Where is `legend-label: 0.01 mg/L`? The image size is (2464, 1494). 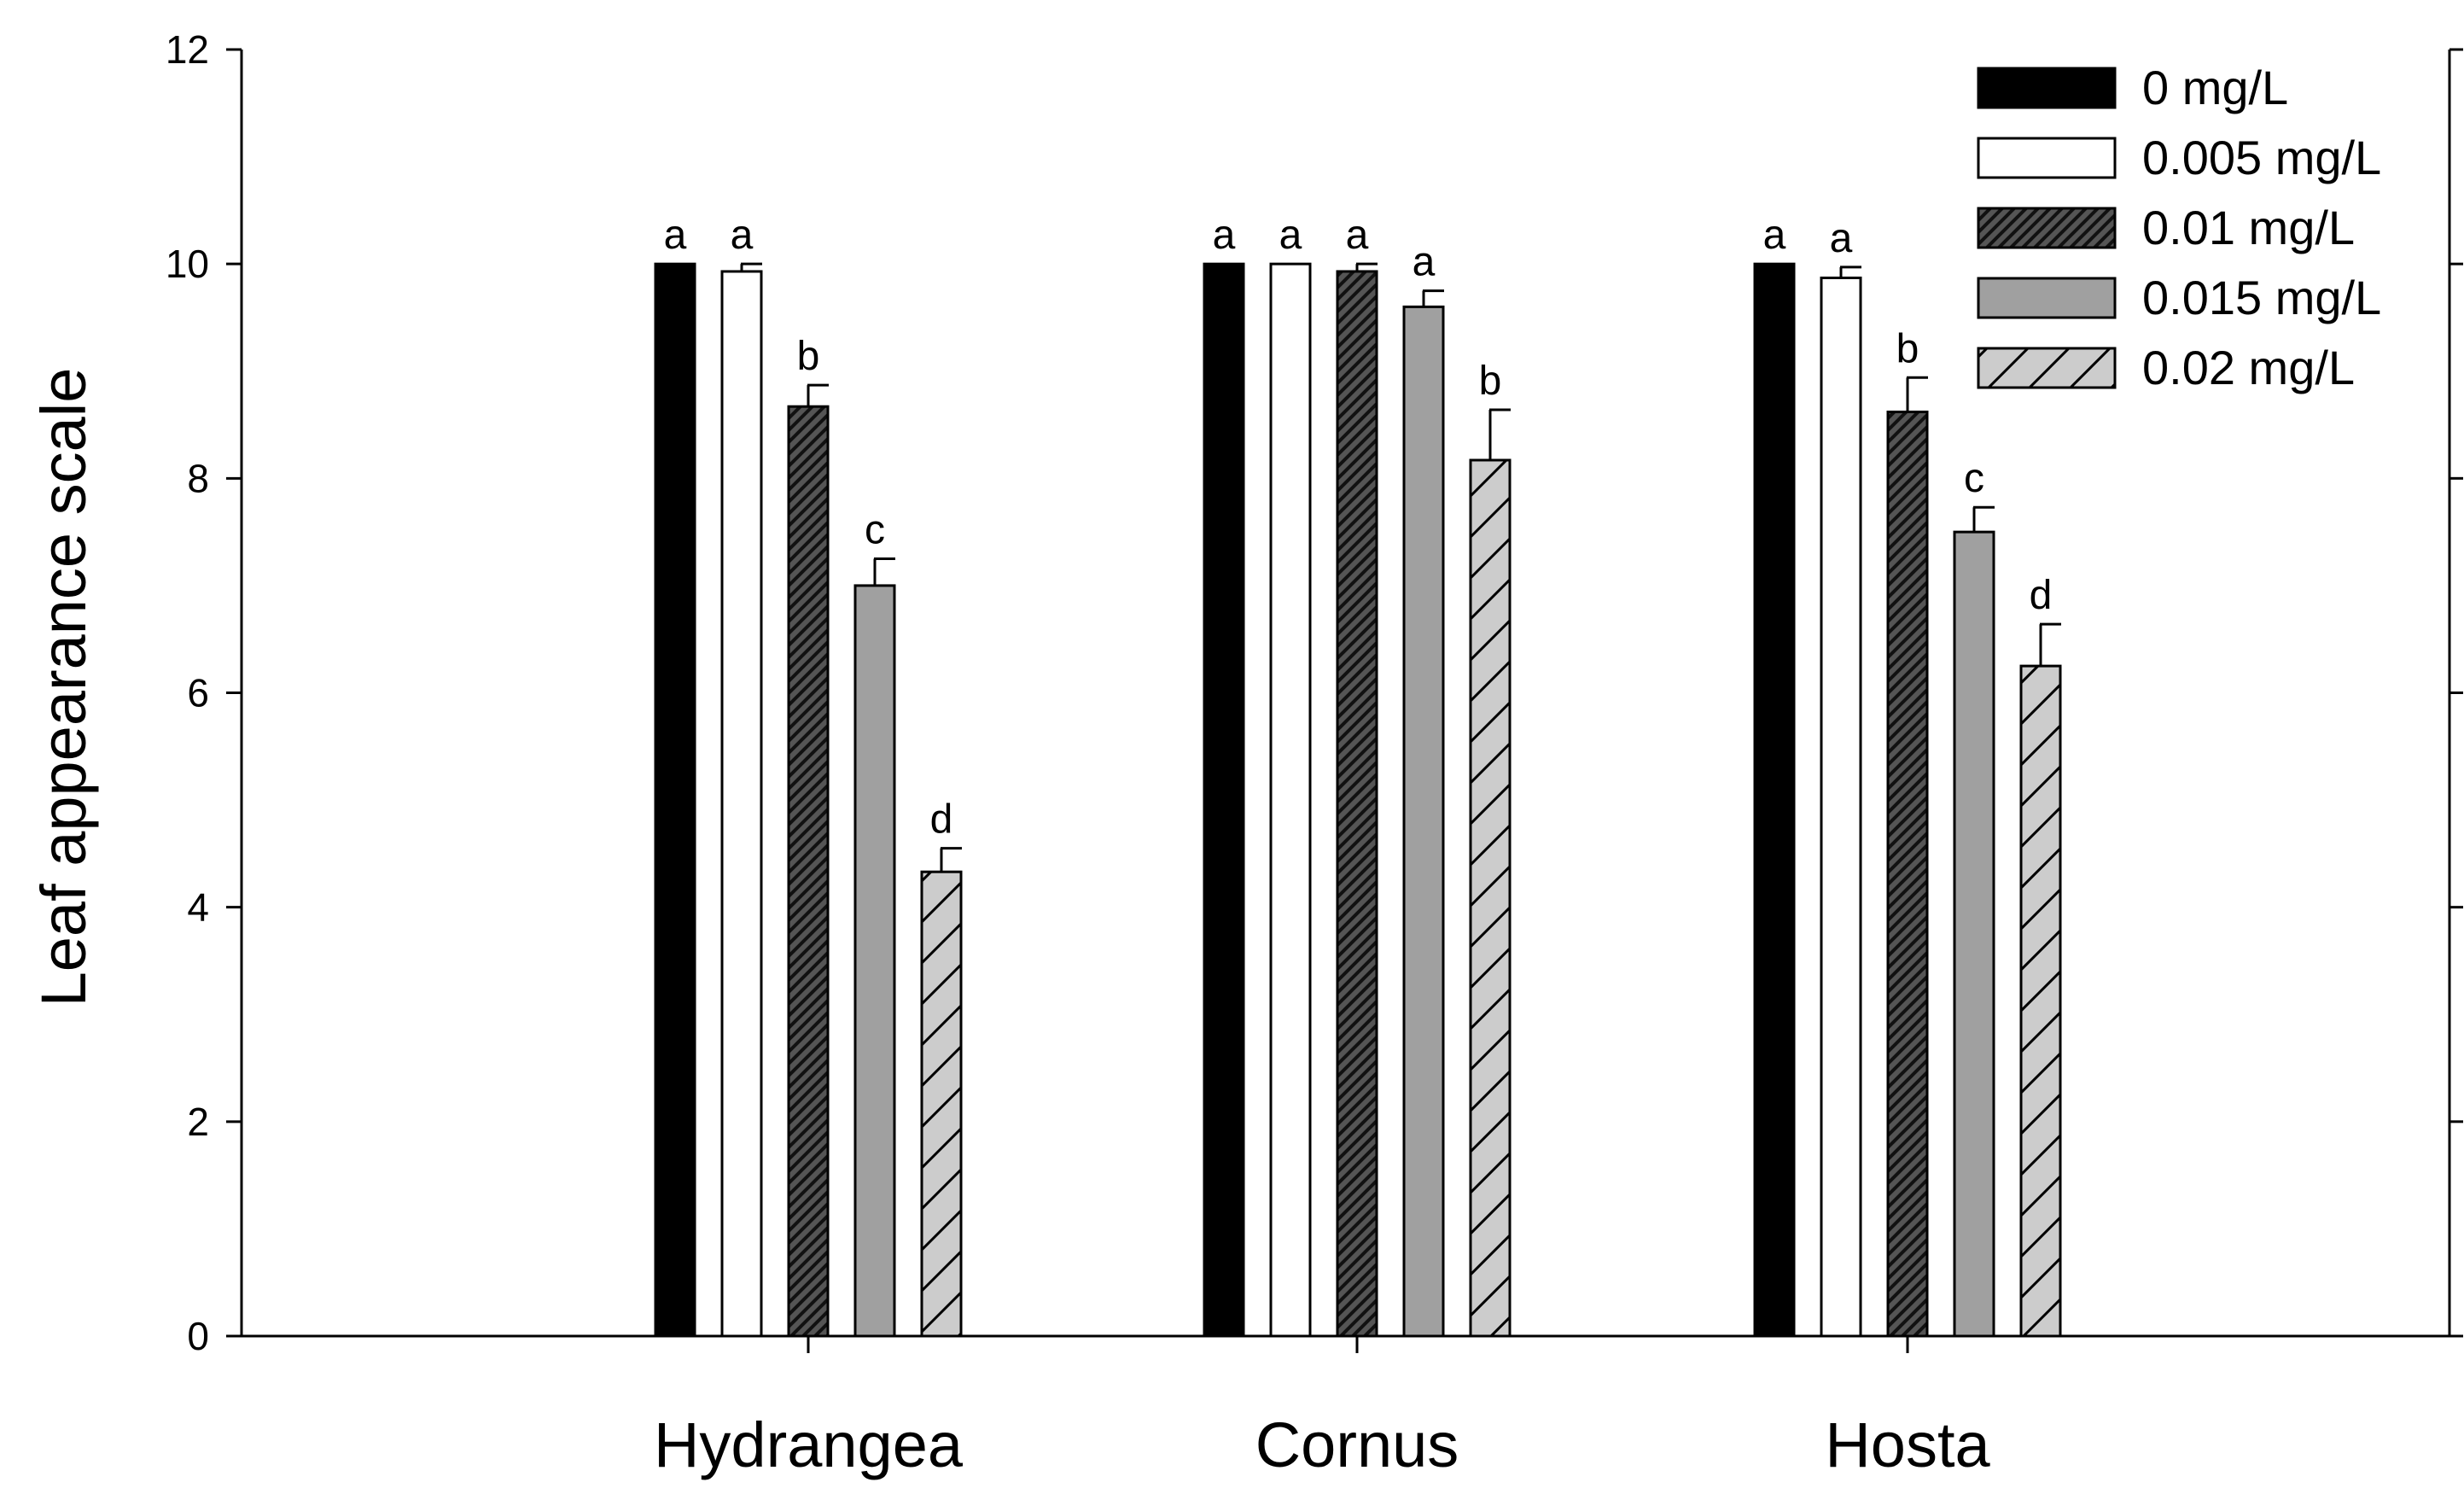
legend-label: 0.01 mg/L is located at coordinates (2248, 227).